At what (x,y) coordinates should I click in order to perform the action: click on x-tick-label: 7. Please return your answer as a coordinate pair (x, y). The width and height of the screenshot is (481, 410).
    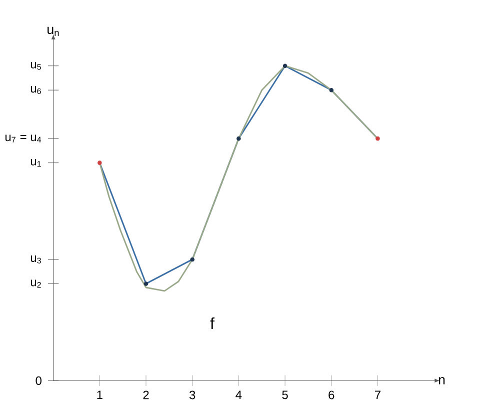
    Looking at the image, I should click on (377, 394).